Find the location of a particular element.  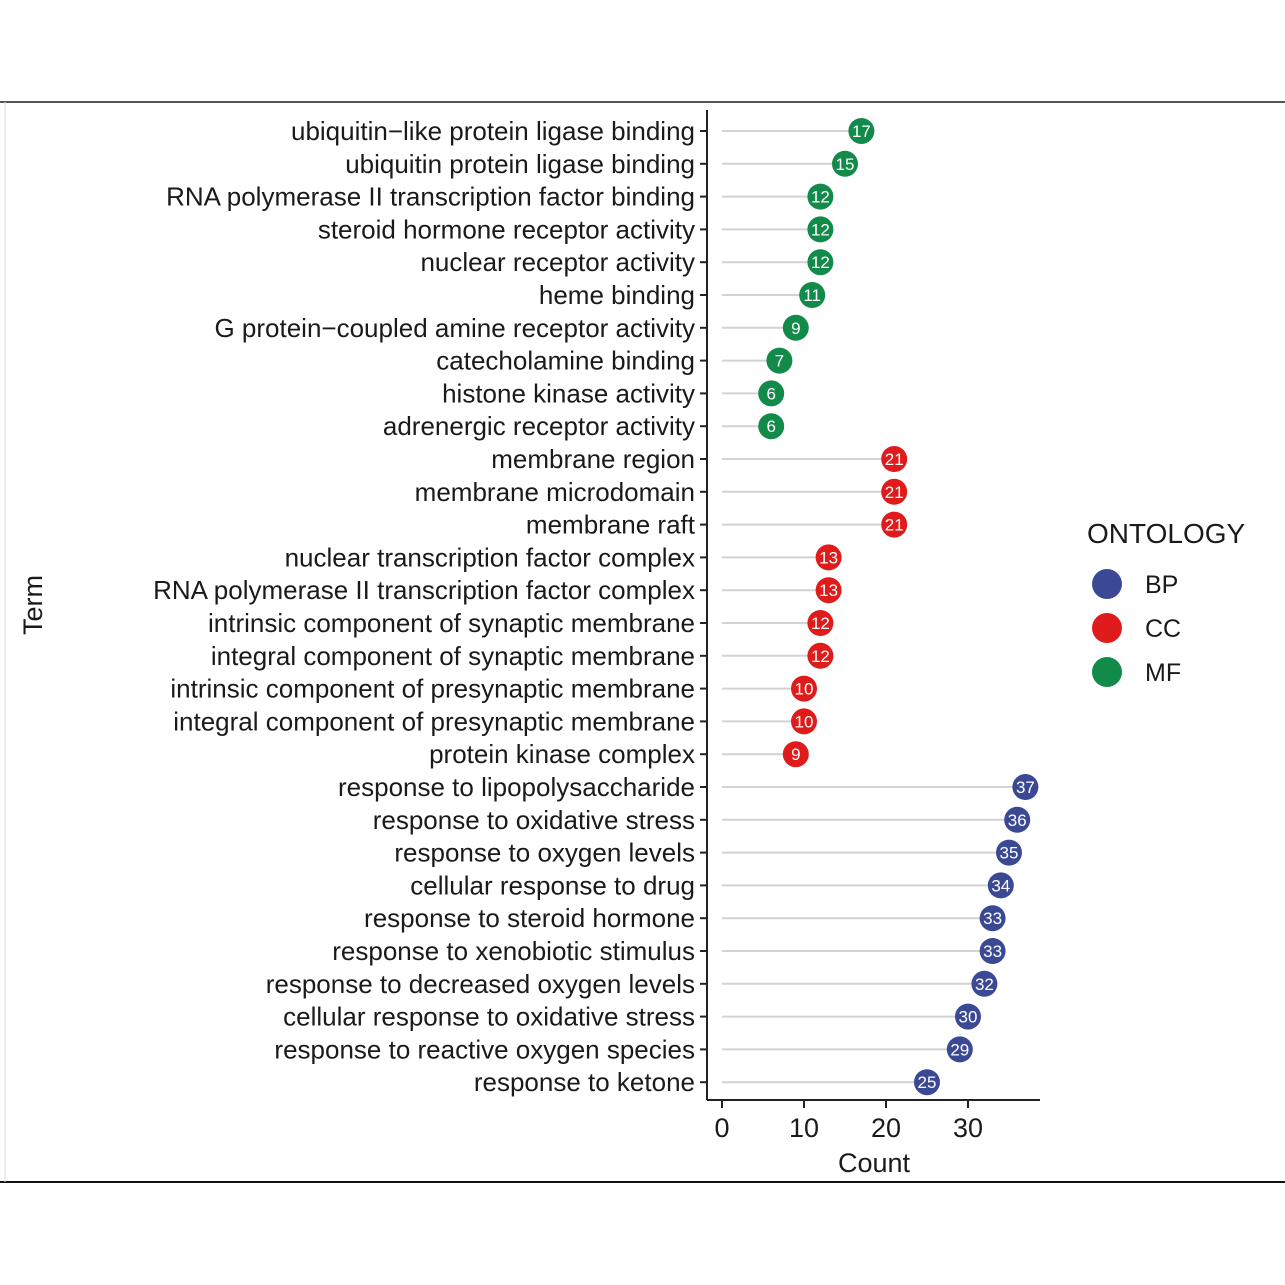

term-label: ubiquitin protein ligase binding is located at coordinates (520, 164).